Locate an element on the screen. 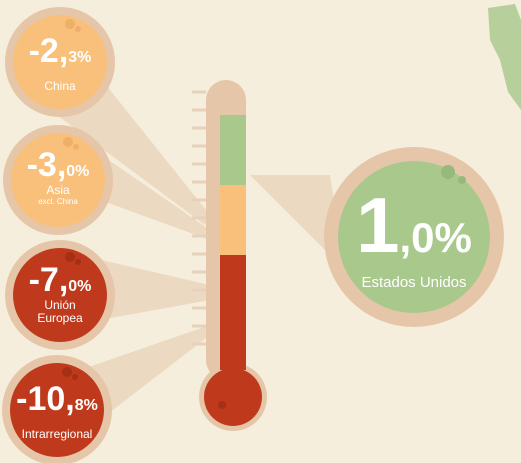 This screenshot has height=463, width=521. item-whole: -7, is located at coordinates (49, 280).